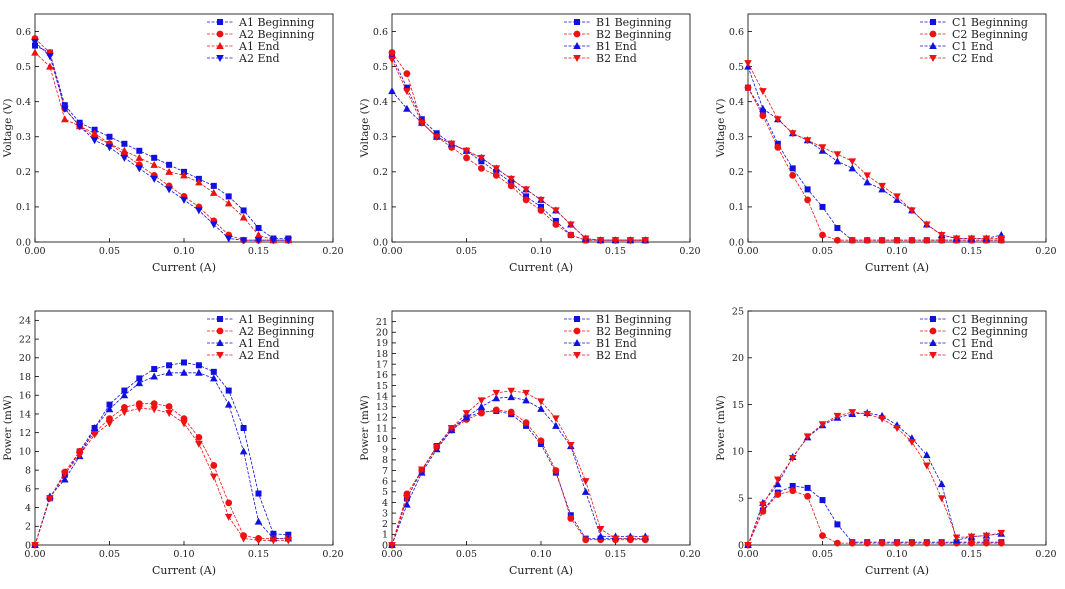 This screenshot has width=1065, height=589. I want to click on y-tick-label: 22, so click(25, 339).